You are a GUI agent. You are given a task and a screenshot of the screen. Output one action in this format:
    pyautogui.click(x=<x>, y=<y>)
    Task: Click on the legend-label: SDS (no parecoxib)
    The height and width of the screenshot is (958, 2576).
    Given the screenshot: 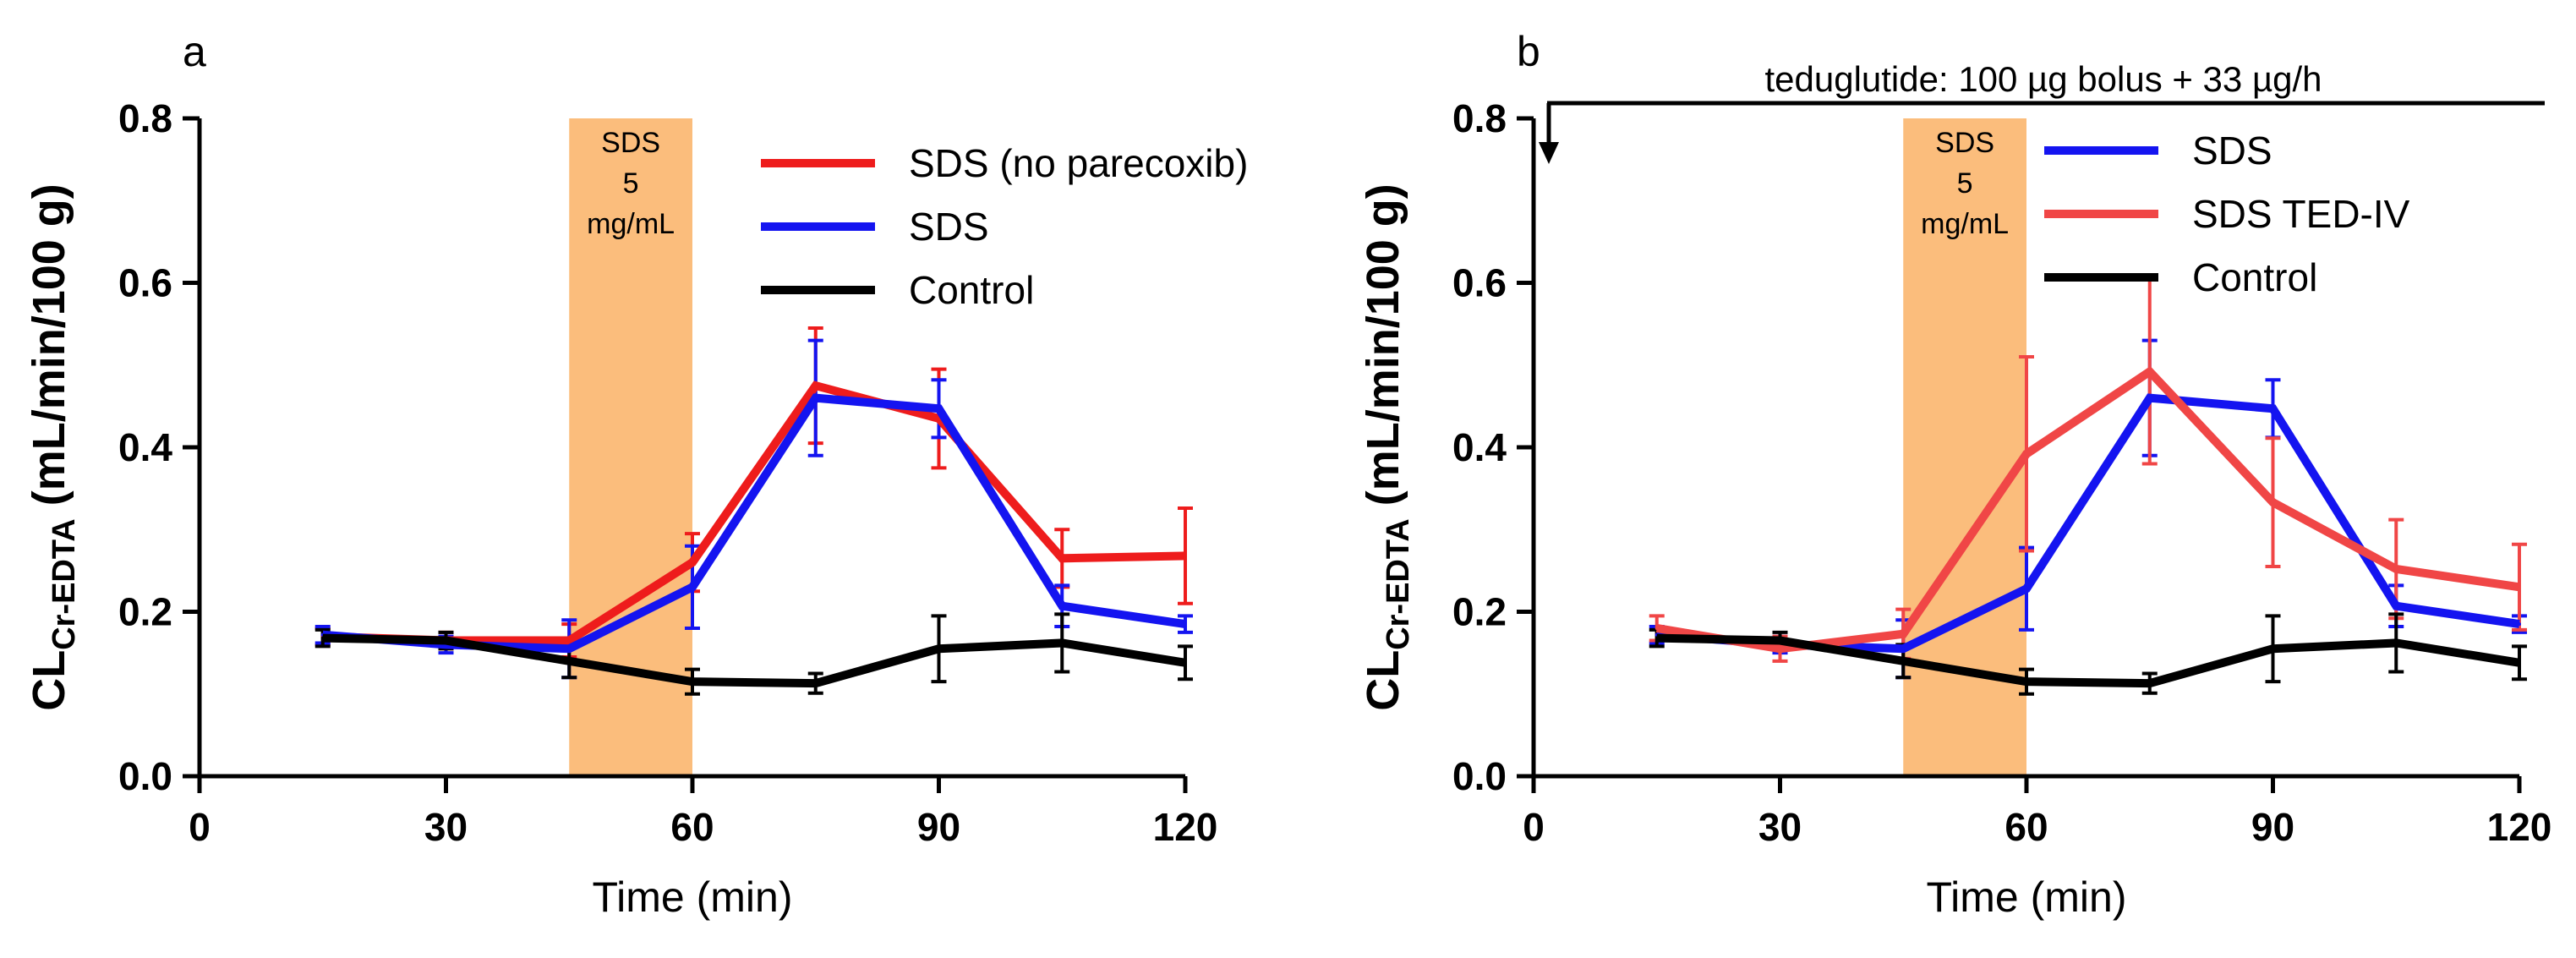 What is the action you would take?
    pyautogui.click(x=1078, y=163)
    